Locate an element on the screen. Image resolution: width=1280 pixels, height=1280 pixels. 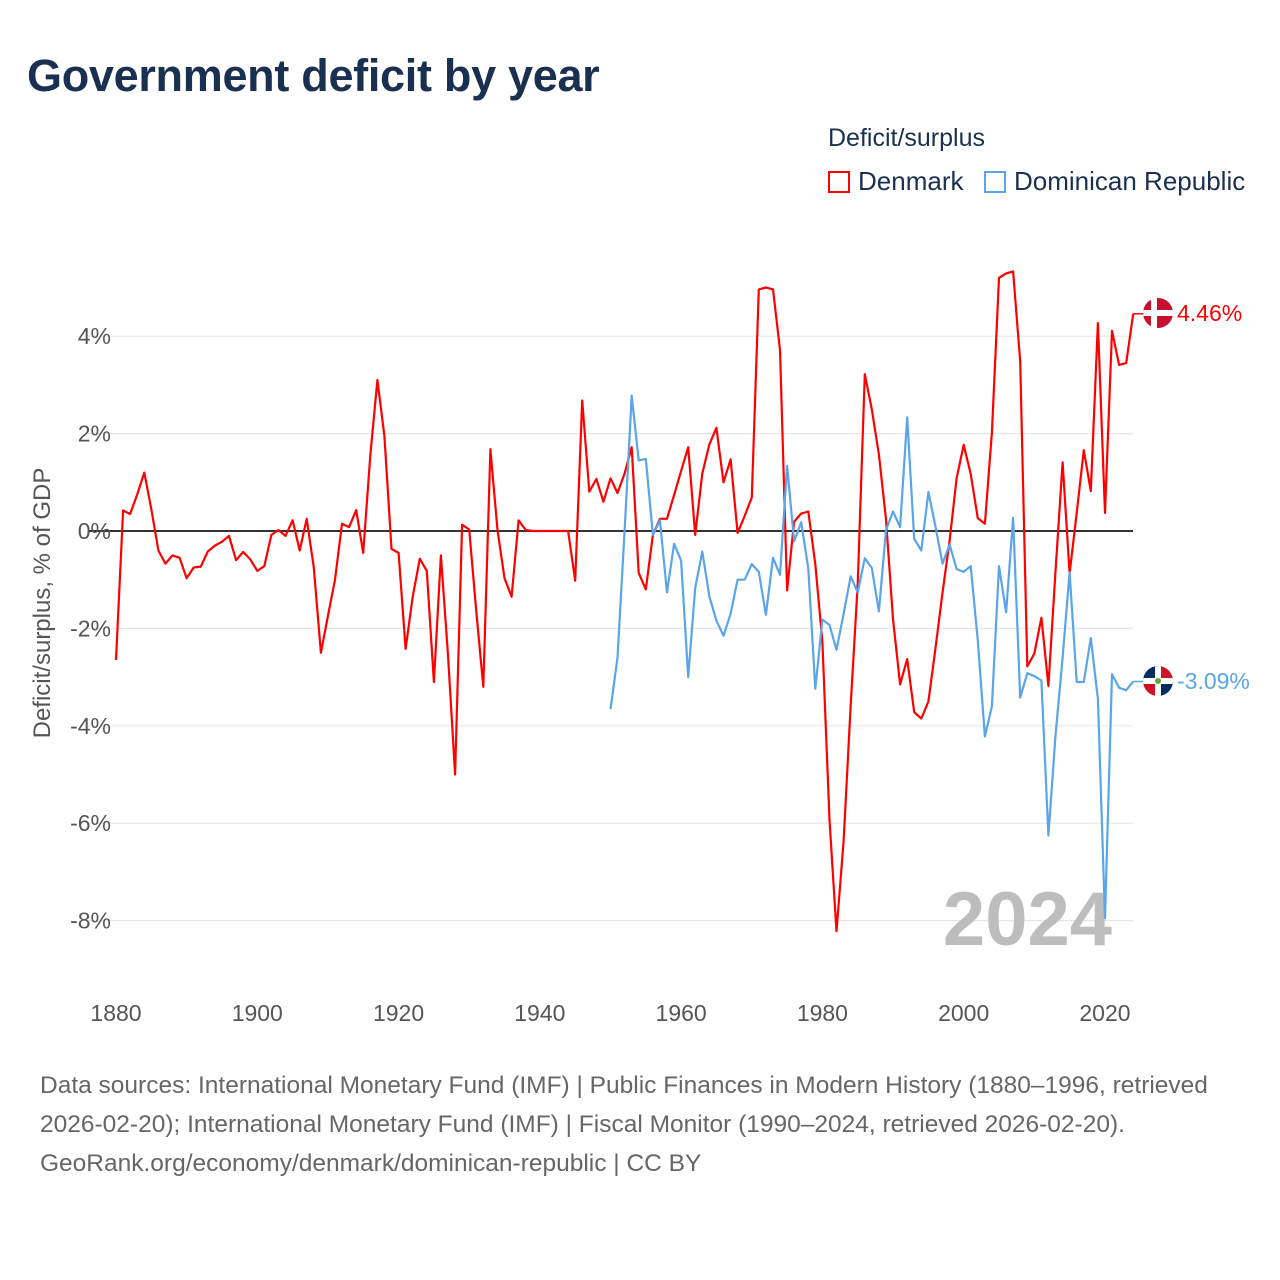
y-tick-label: -6% is located at coordinates (90, 823).